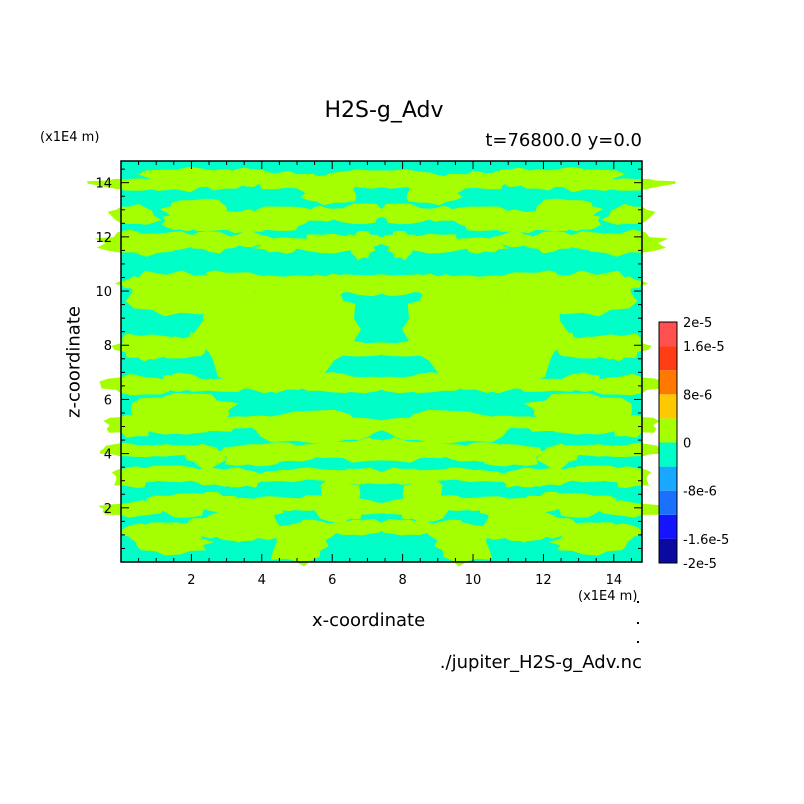 The height and width of the screenshot is (804, 804). I want to click on x-tick-label: 4, so click(262, 580).